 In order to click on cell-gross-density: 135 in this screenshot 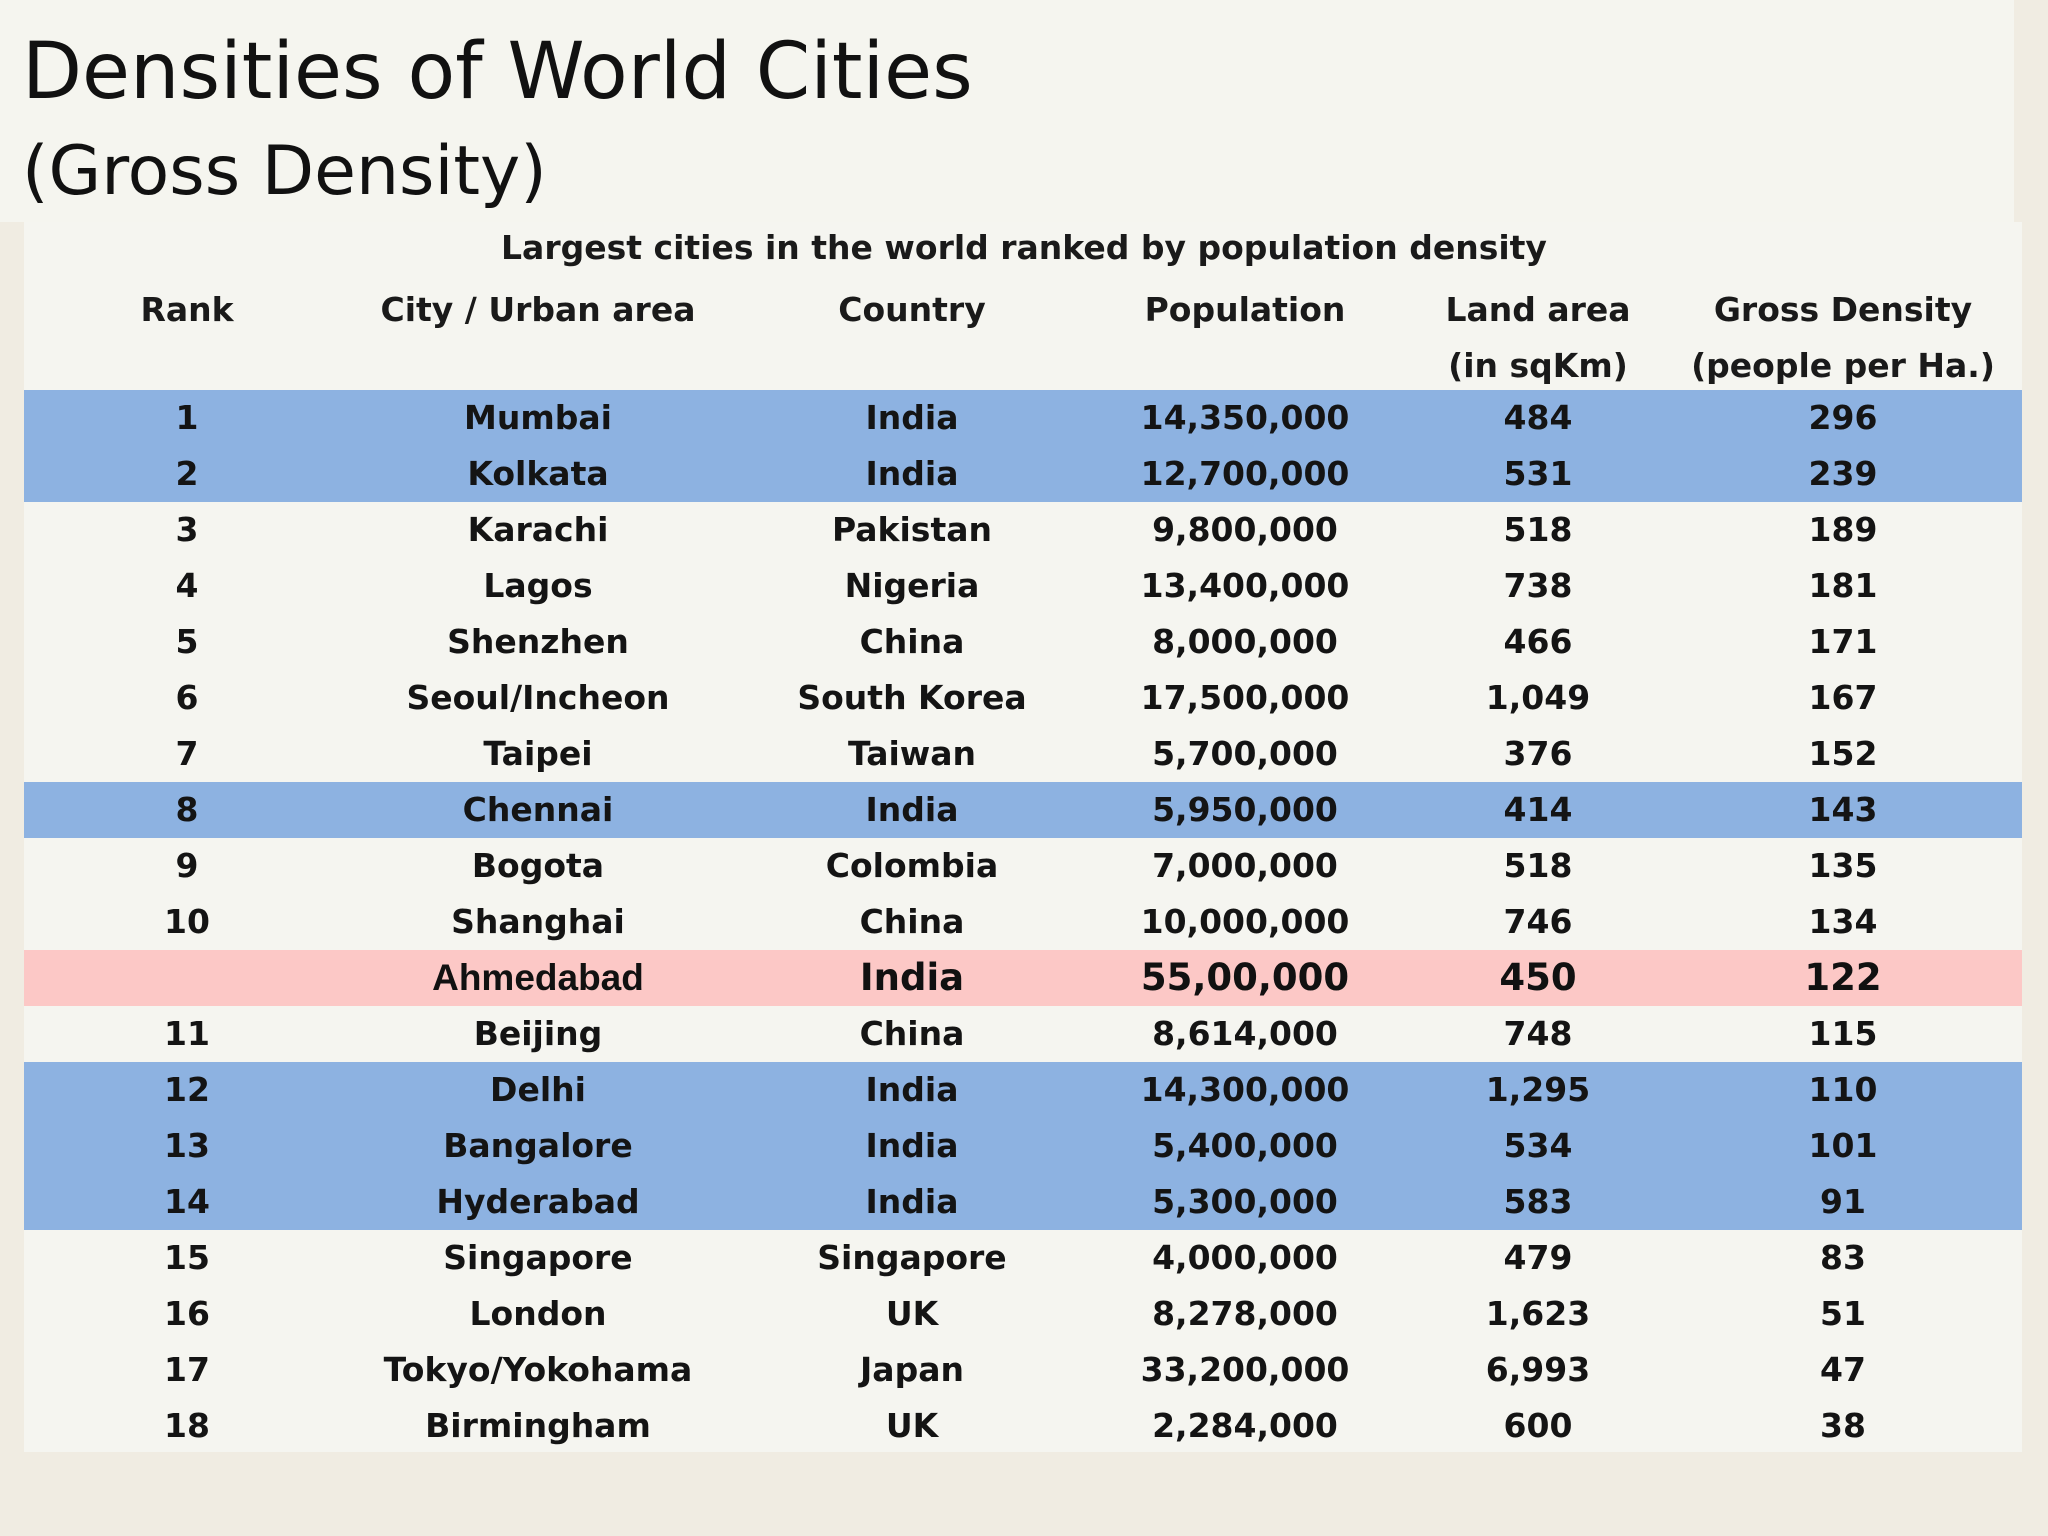, I will do `click(1843, 865)`.